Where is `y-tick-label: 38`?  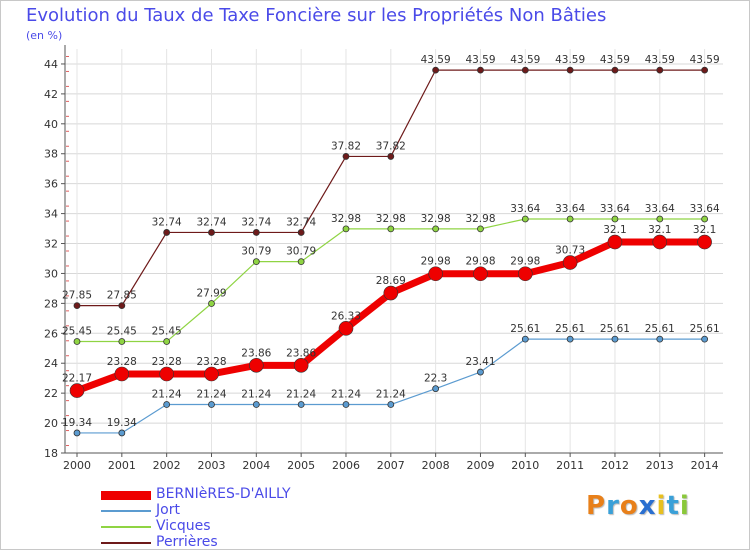 y-tick-label: 38 is located at coordinates (51, 154).